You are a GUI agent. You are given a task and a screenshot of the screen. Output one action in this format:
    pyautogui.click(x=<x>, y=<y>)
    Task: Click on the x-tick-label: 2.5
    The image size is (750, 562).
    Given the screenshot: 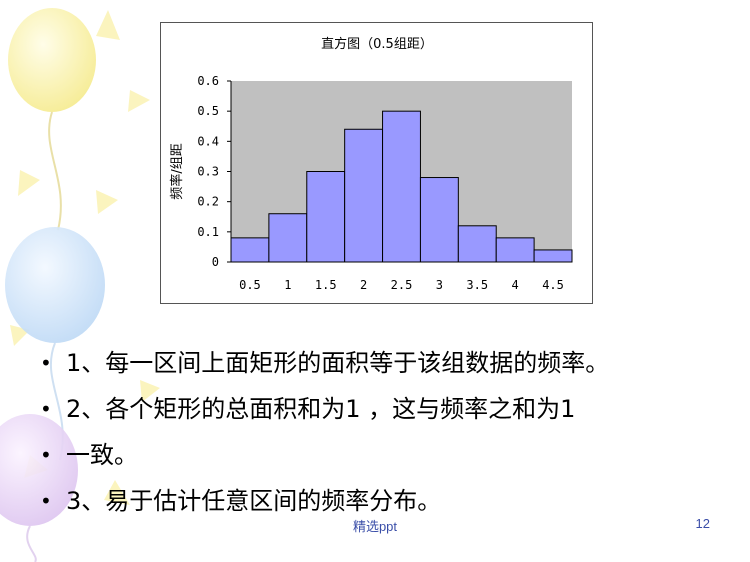 What is the action you would take?
    pyautogui.click(x=402, y=285)
    